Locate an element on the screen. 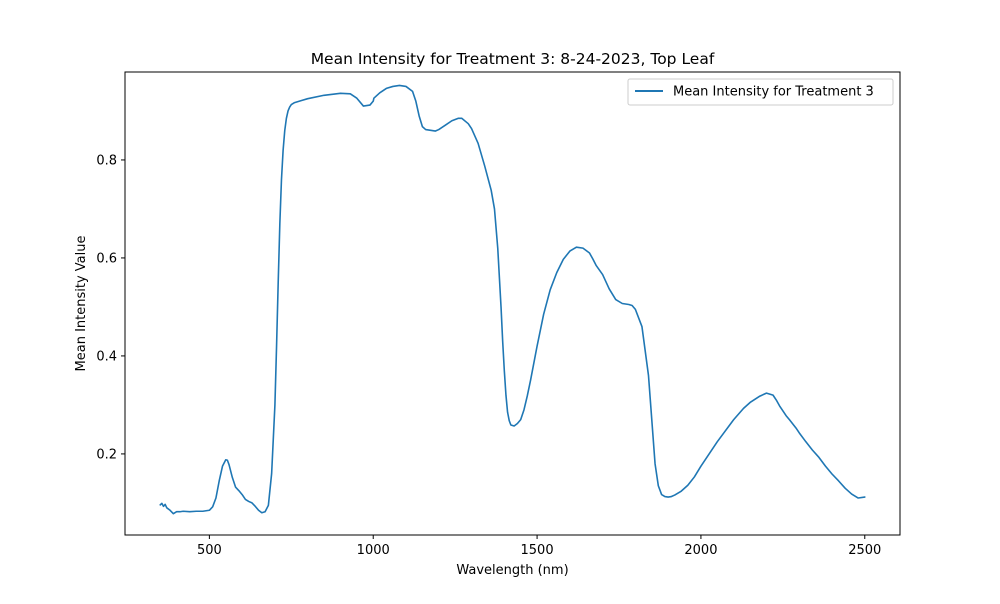 This screenshot has width=1000, height=604. x-axis-label: Wavelength (nm) is located at coordinates (512, 570).